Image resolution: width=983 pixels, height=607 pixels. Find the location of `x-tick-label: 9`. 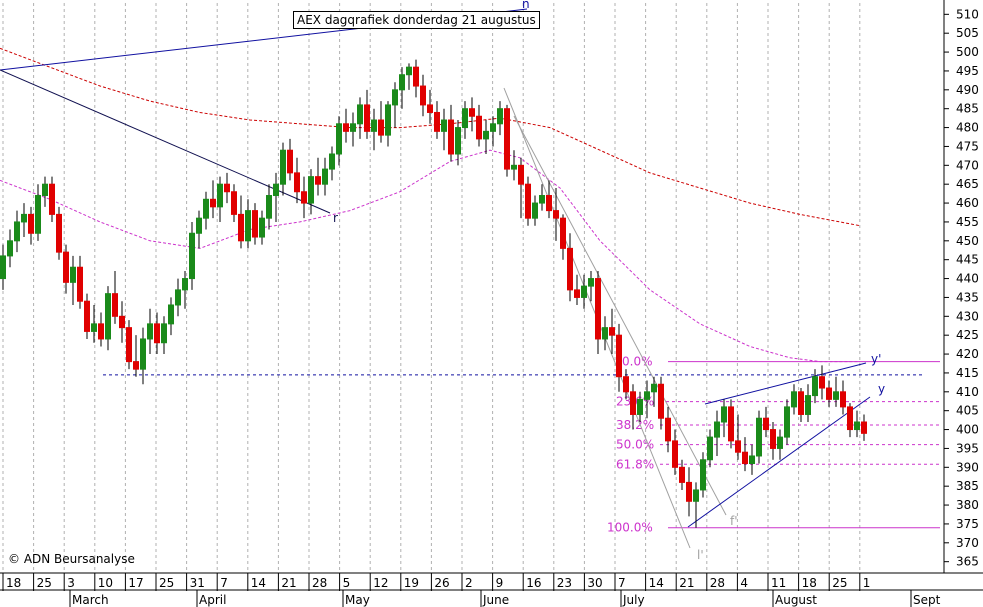

x-tick-label: 9 is located at coordinates (500, 583).